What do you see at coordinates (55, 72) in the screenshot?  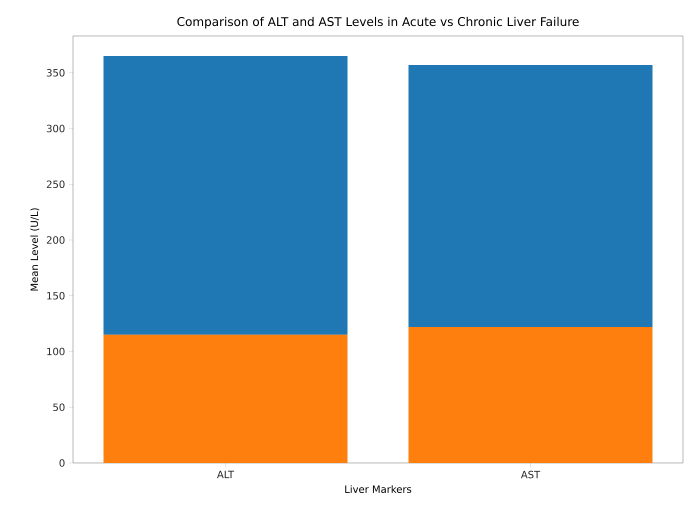 I see `y-tick-label: 350` at bounding box center [55, 72].